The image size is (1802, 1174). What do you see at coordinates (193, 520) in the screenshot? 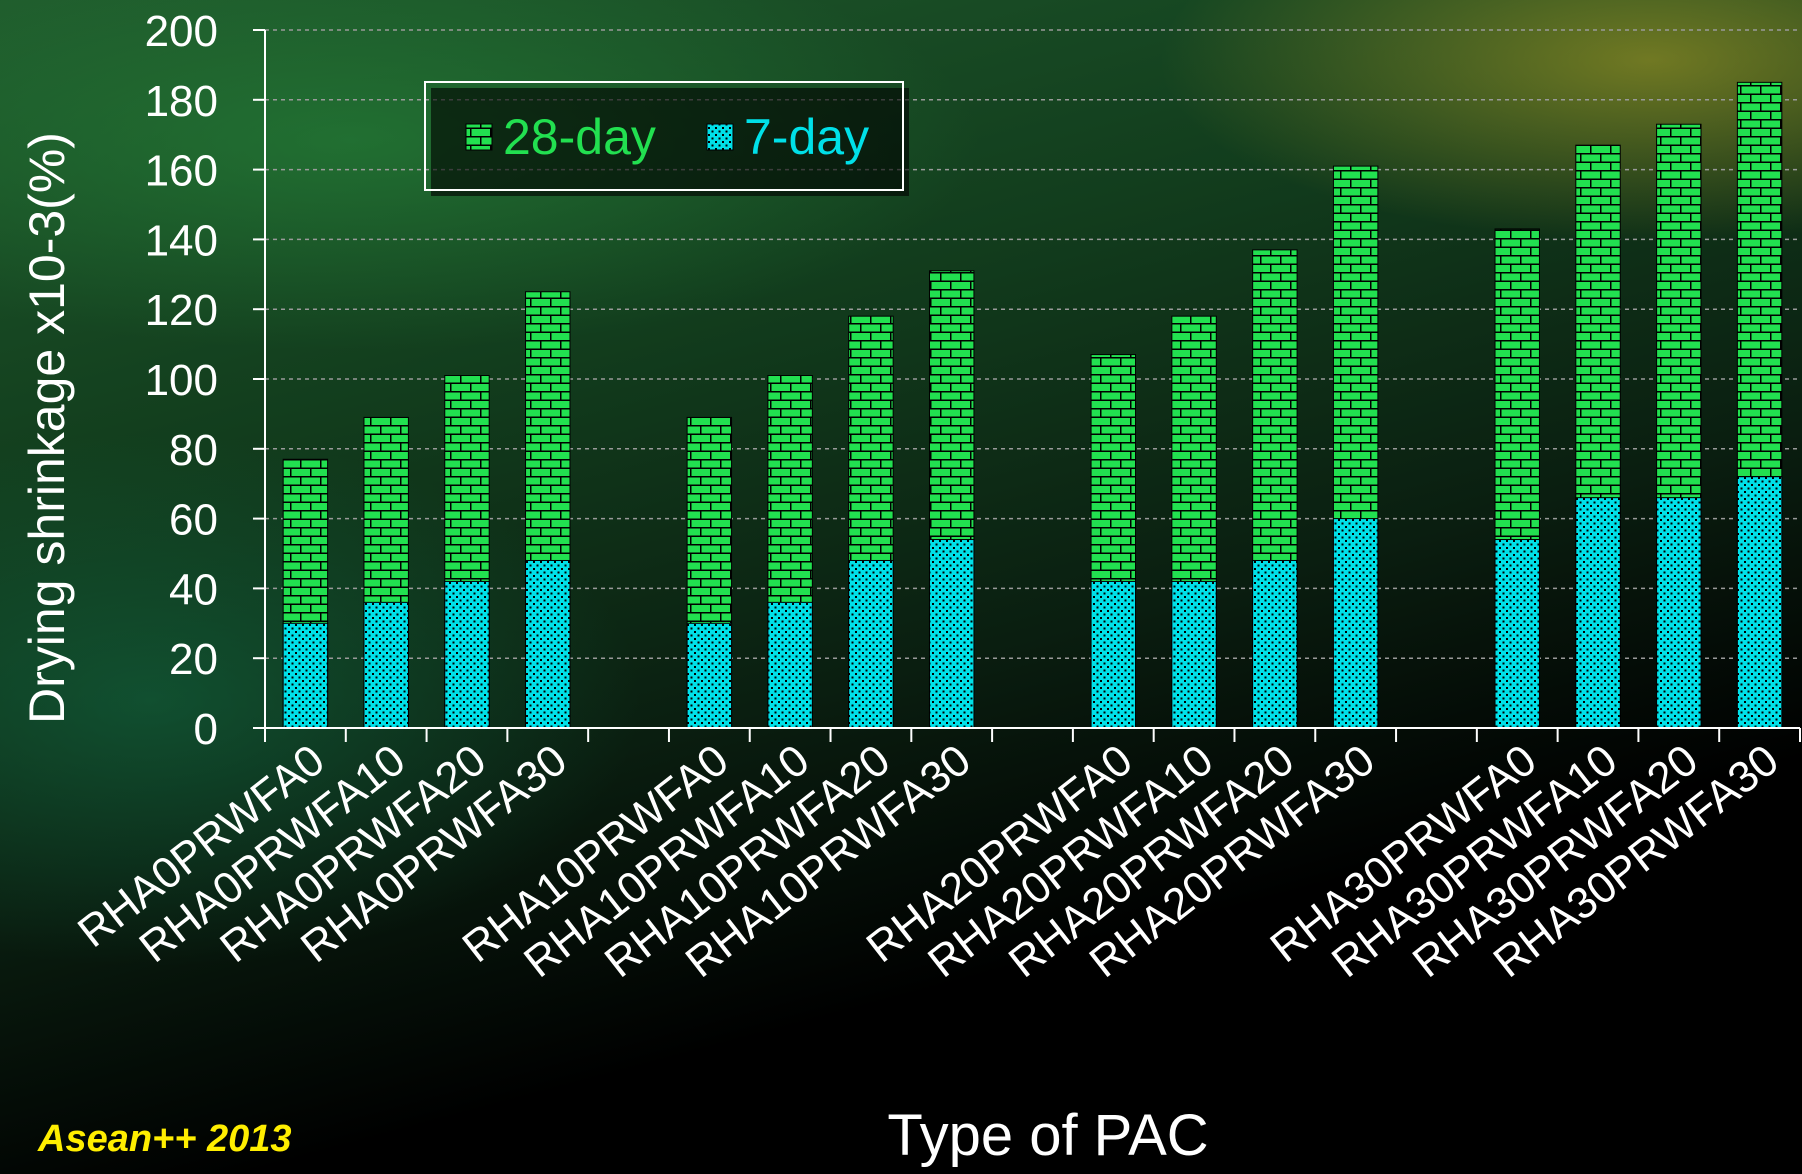
I see `y-tick-label: 60` at bounding box center [193, 520].